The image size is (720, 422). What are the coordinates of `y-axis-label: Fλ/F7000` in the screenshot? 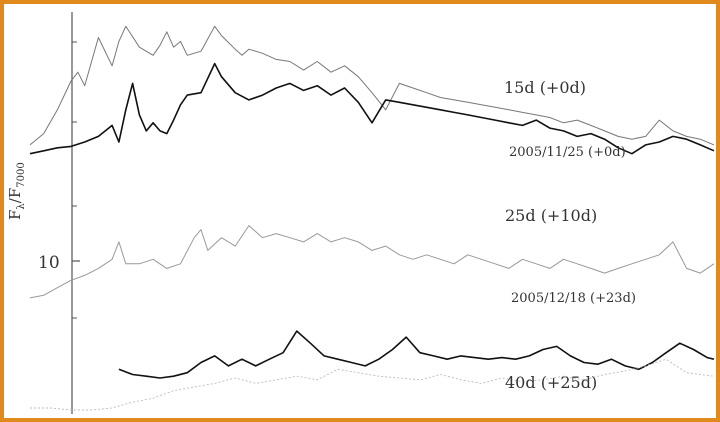 It's located at (16, 191).